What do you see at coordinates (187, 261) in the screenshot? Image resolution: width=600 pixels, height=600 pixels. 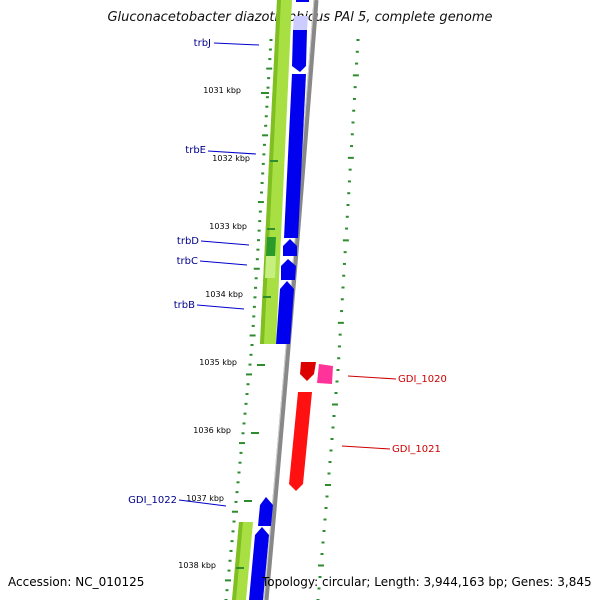 I see `gene-label-trbc: trbC` at bounding box center [187, 261].